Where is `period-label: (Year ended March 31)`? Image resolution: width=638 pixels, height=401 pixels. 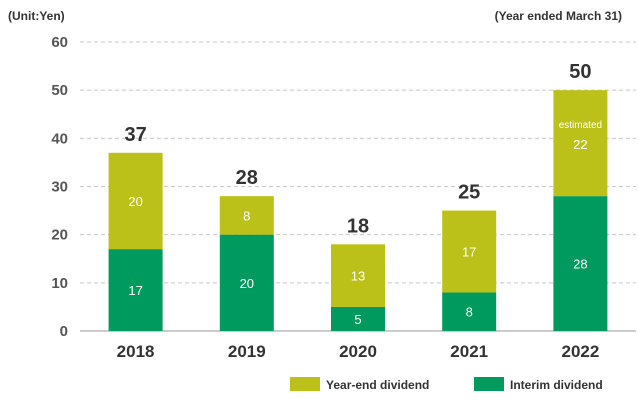
period-label: (Year ended March 31) is located at coordinates (558, 16).